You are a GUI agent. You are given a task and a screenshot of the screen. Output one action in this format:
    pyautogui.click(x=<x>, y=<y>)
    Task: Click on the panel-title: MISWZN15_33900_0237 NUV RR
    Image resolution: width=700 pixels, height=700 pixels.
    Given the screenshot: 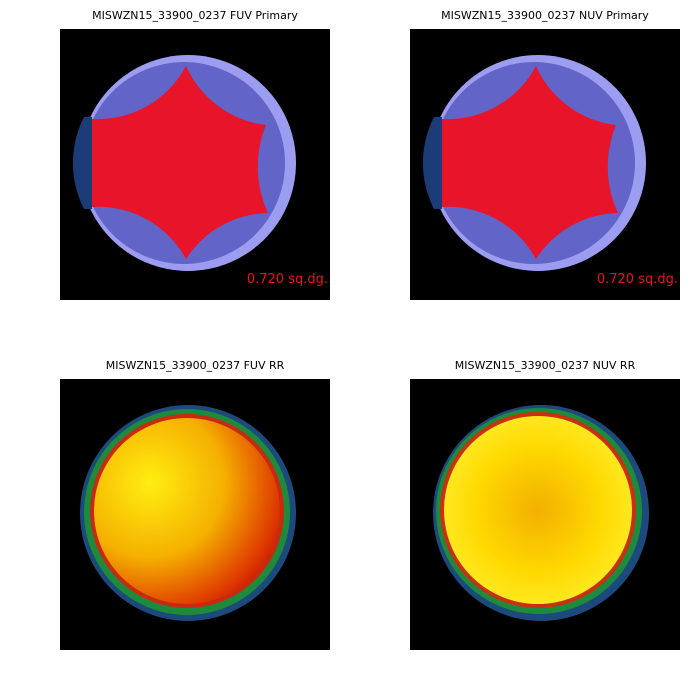 What is the action you would take?
    pyautogui.click(x=545, y=365)
    